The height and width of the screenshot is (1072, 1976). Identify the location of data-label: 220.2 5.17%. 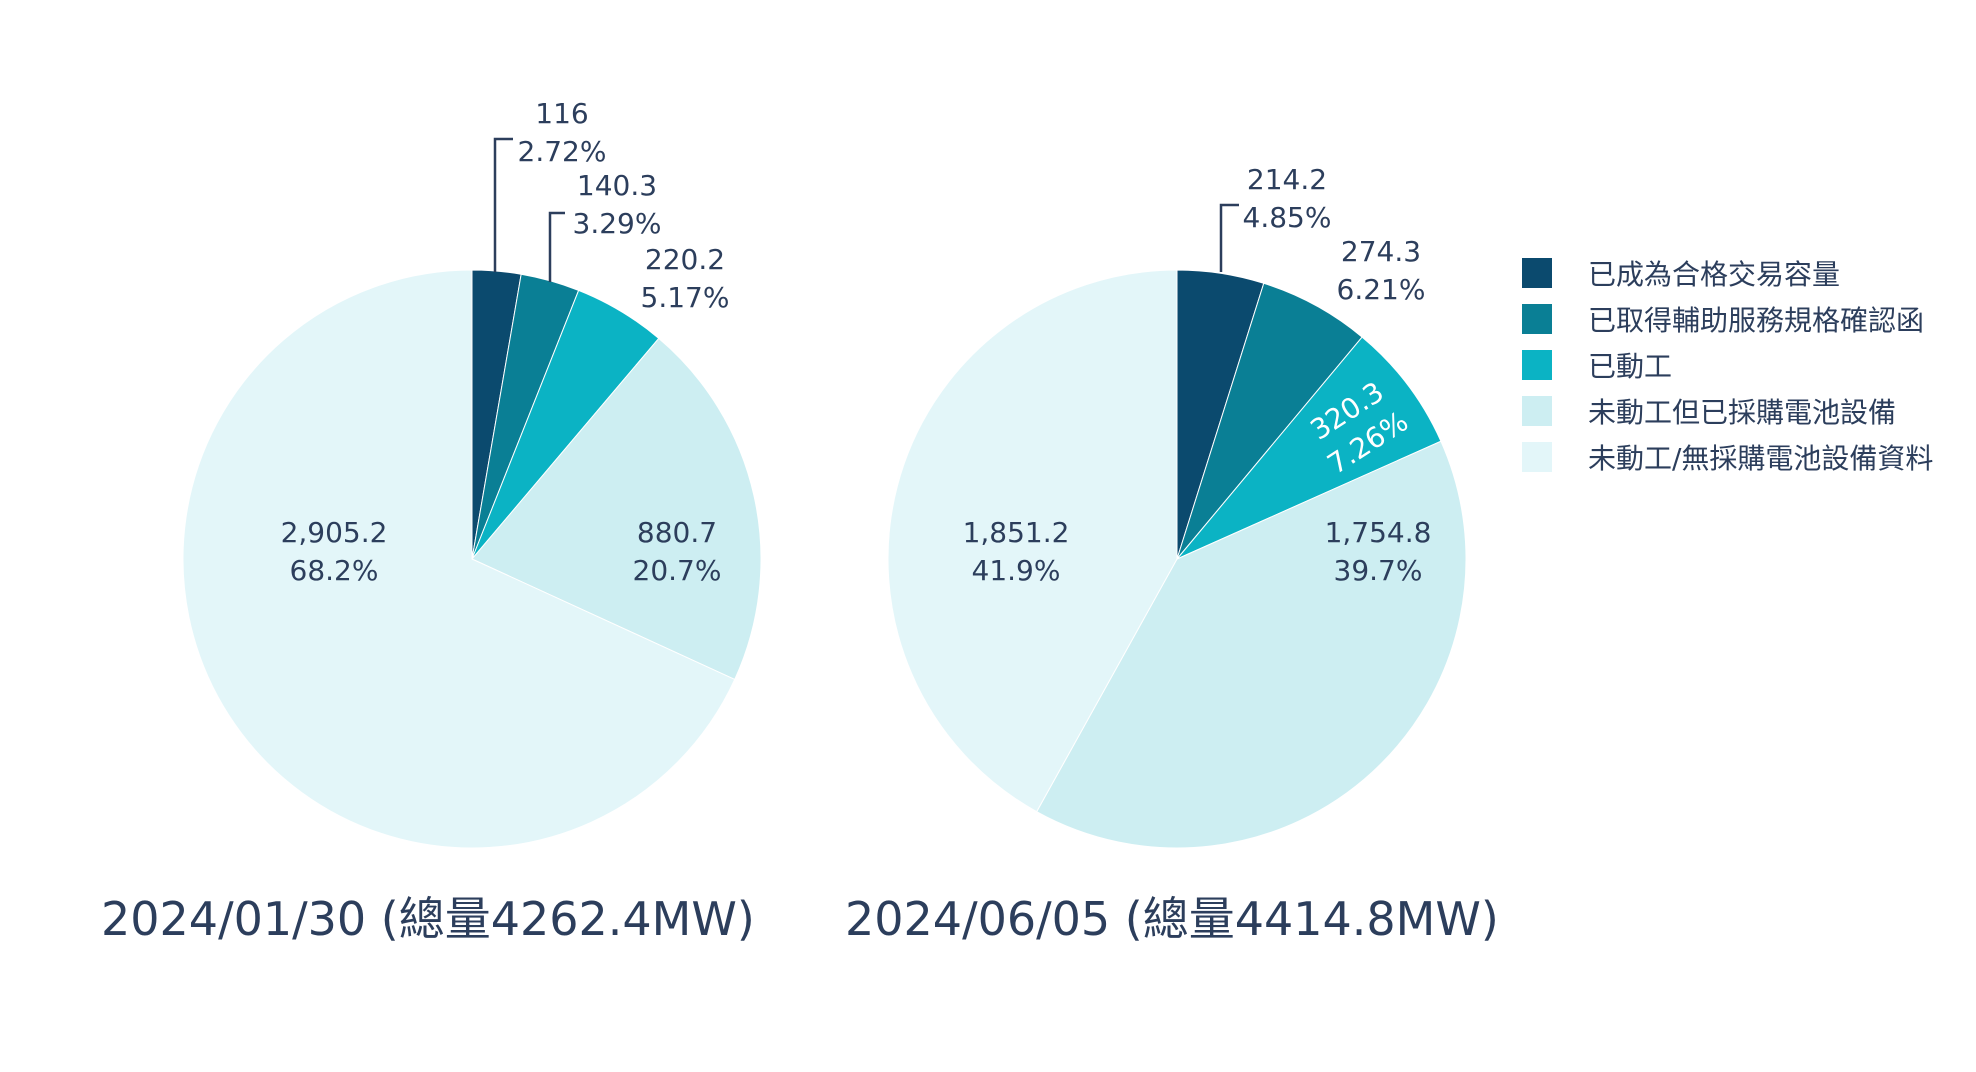
(685, 278).